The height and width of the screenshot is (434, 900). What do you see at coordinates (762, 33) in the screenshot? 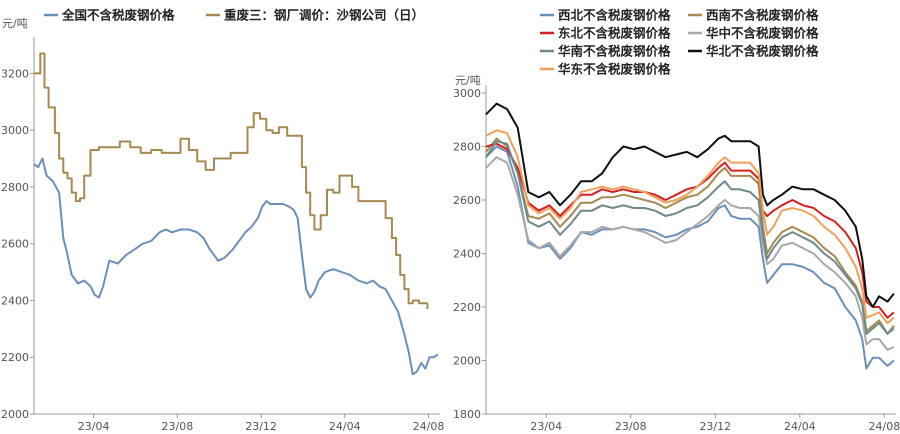
I see `legend-label: 华中不含税废钢价格` at bounding box center [762, 33].